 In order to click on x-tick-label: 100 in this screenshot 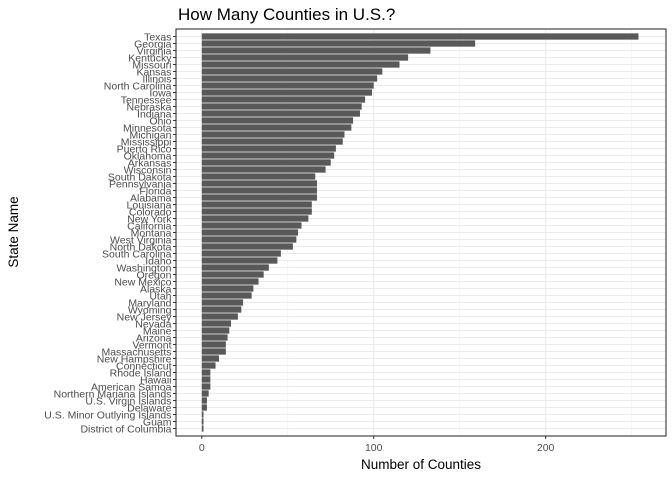, I will do `click(374, 448)`.